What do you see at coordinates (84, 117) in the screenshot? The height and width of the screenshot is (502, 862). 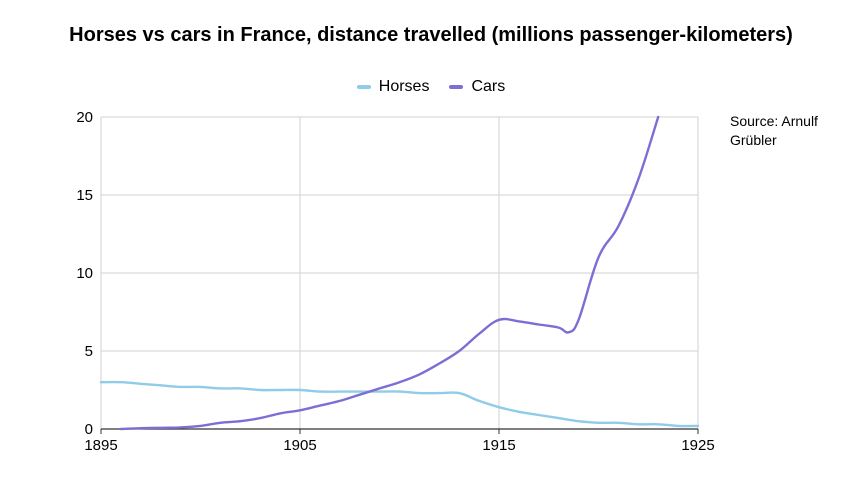 I see `y-tick-label-20: 20` at bounding box center [84, 117].